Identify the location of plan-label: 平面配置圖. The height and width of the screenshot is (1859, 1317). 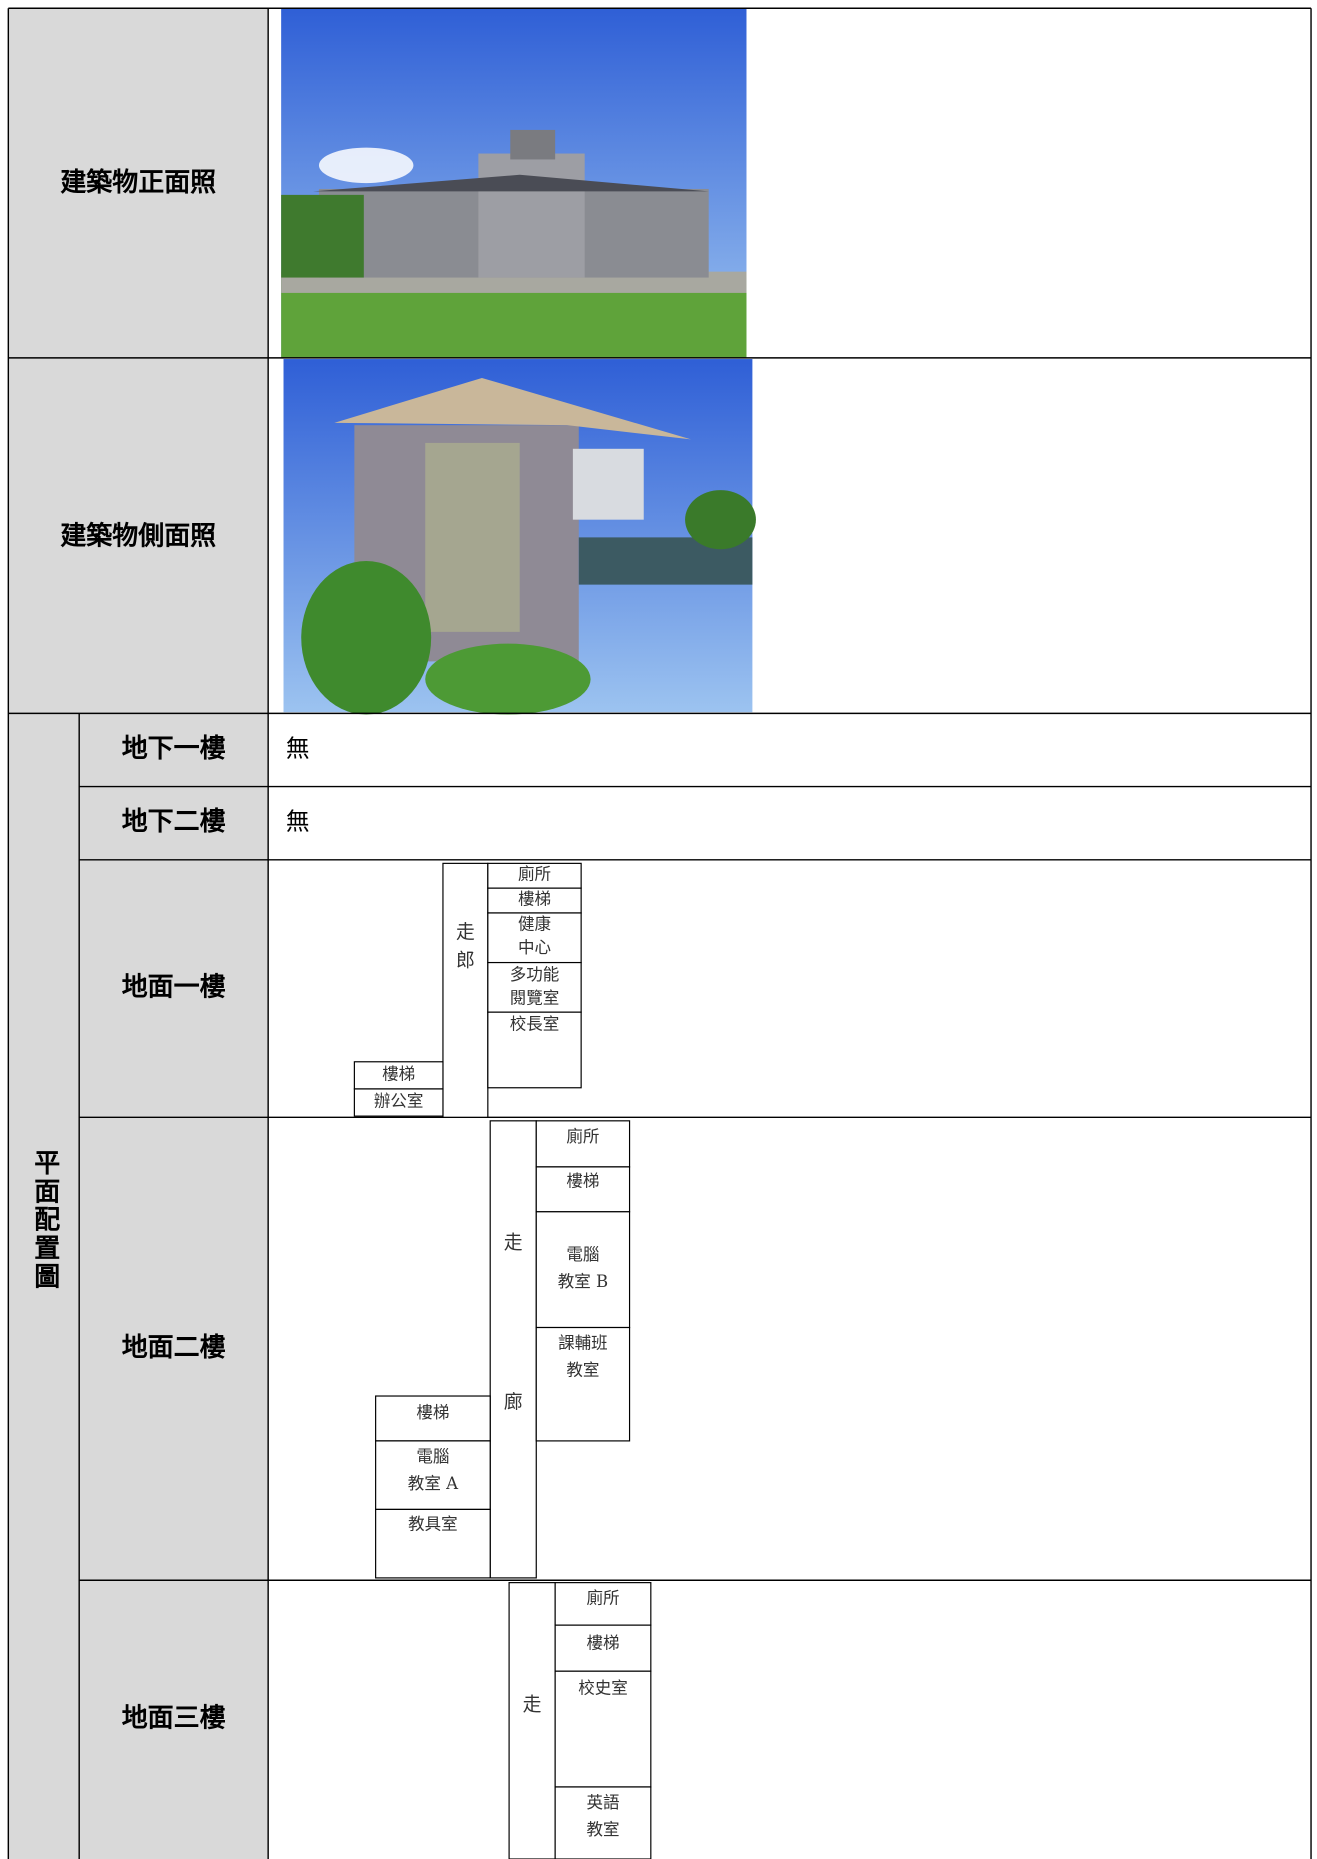
(45, 1220).